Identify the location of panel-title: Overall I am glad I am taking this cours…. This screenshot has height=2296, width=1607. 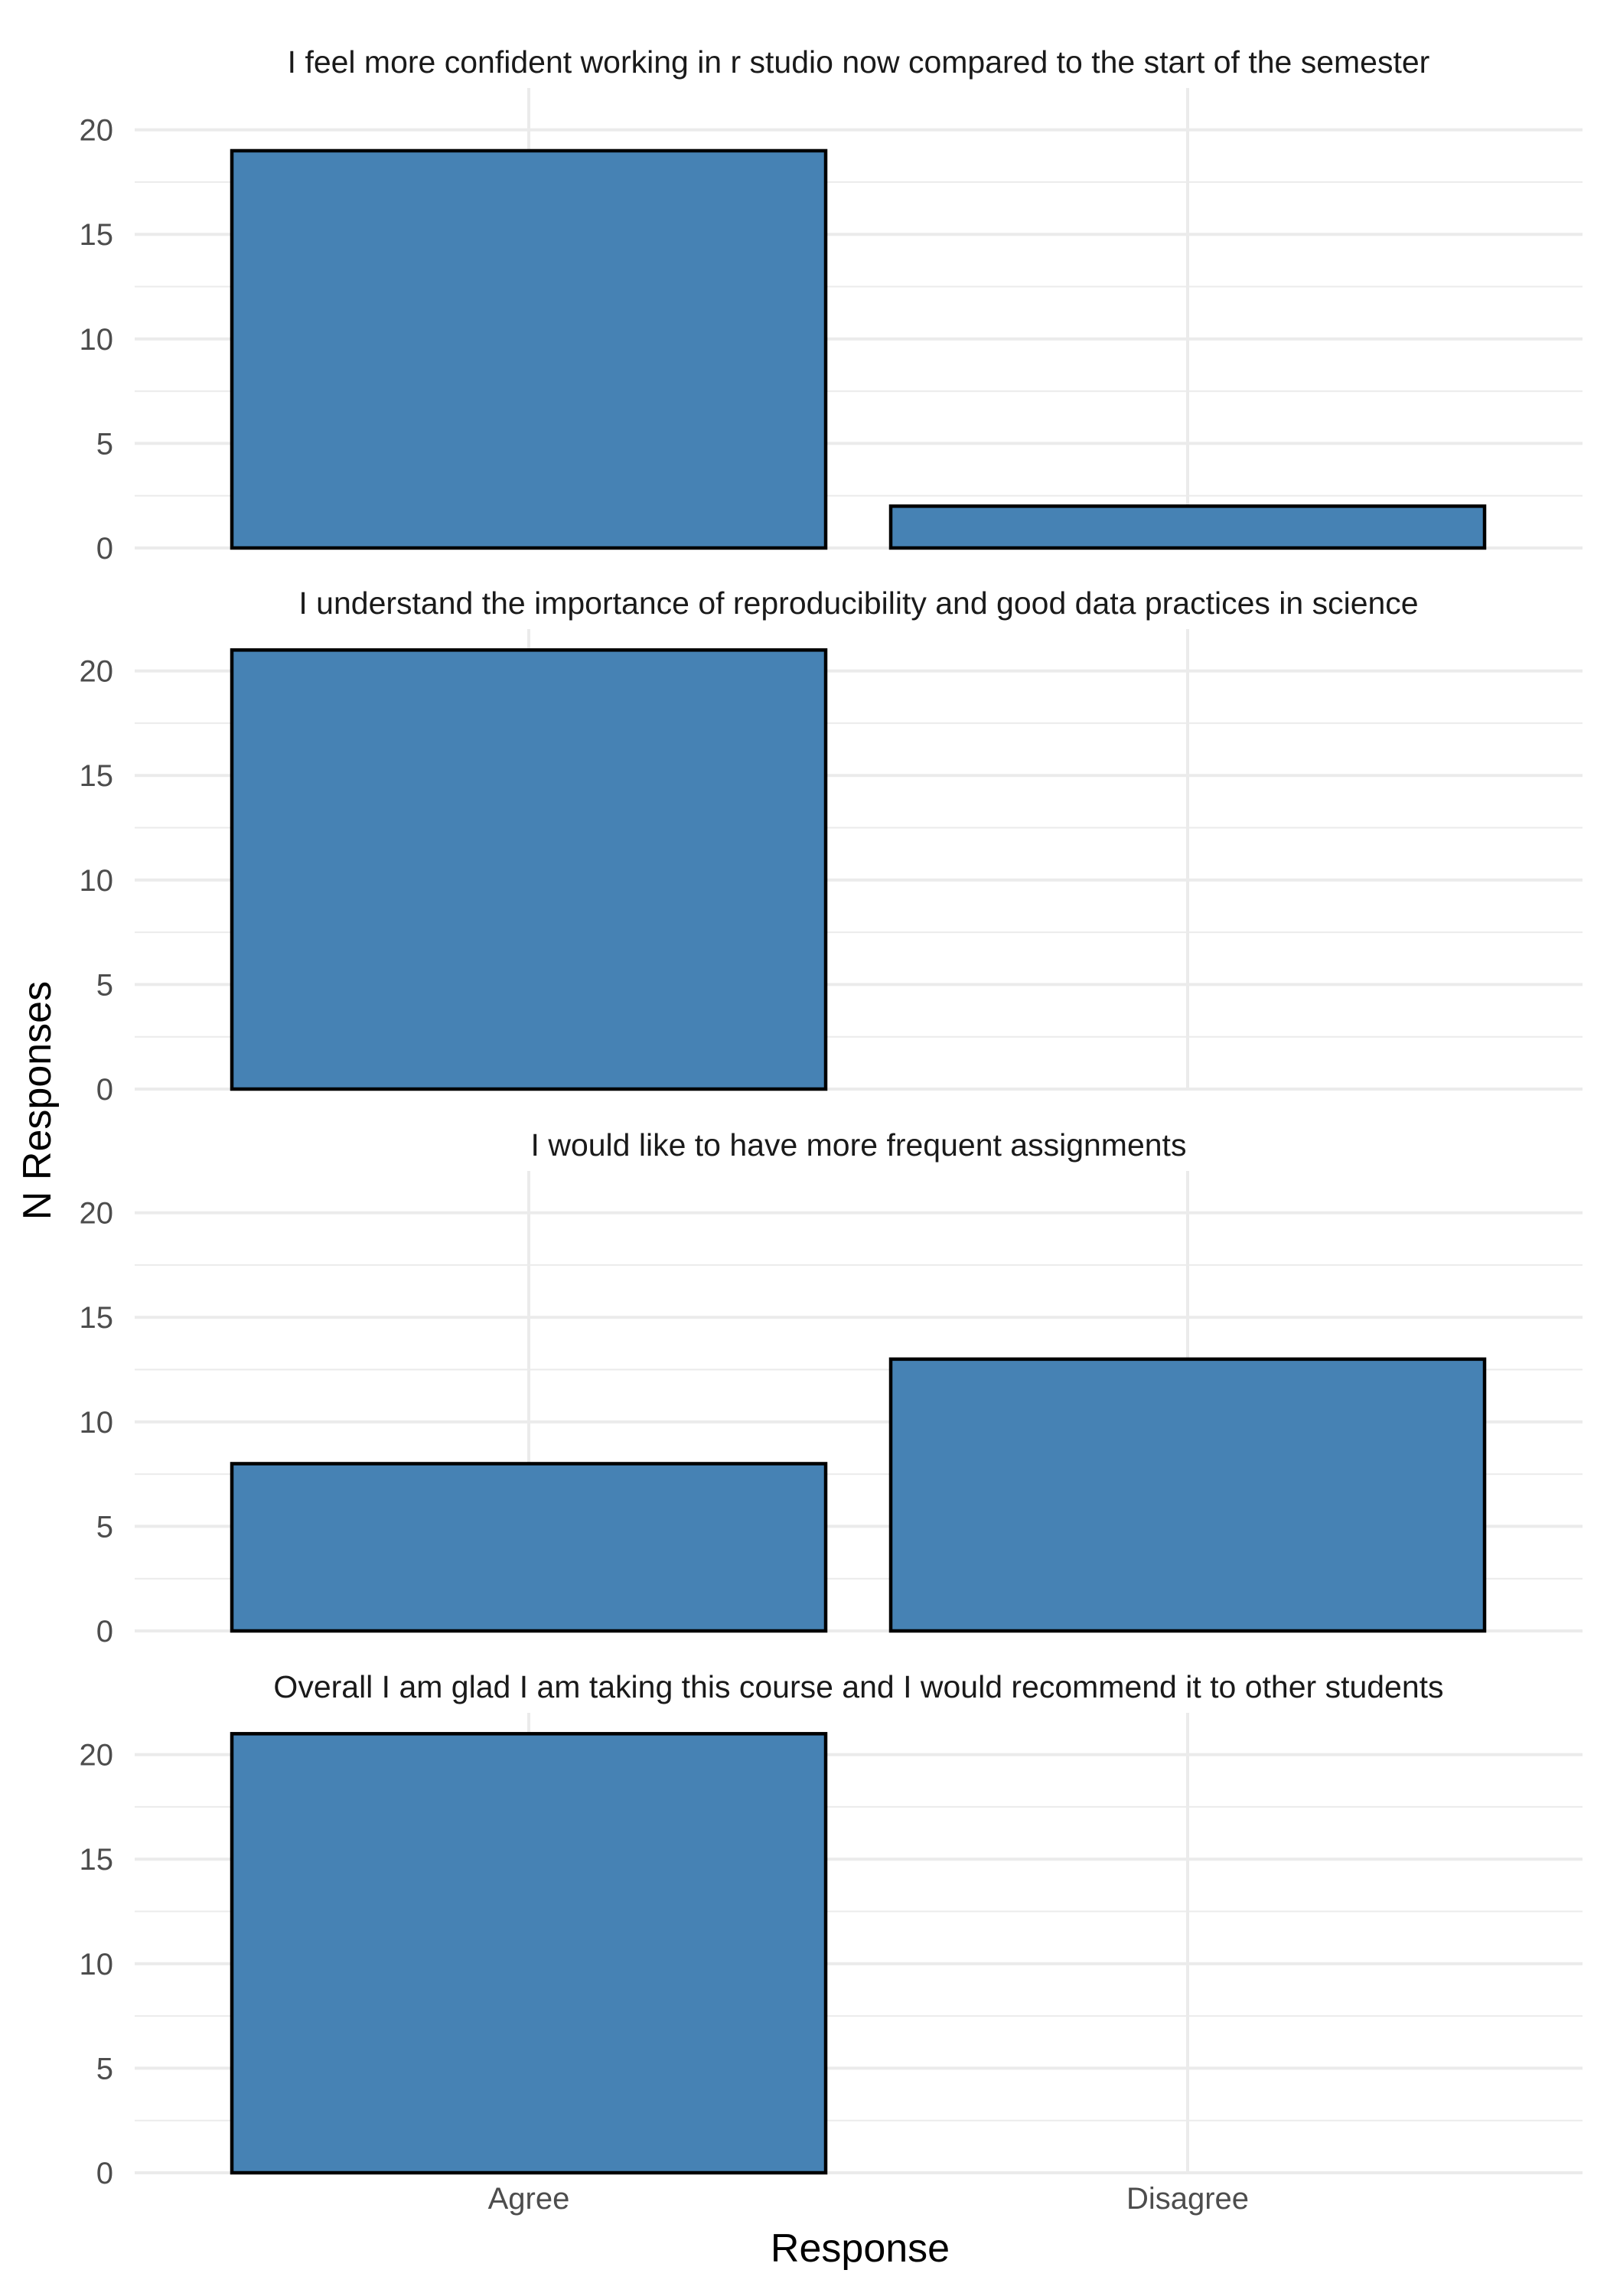
(858, 1686).